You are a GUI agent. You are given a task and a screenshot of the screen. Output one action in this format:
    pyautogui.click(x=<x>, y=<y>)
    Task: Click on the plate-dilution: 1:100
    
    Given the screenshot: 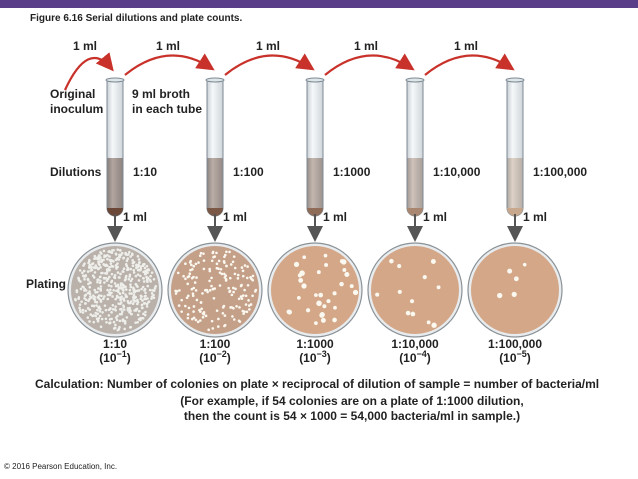 What is the action you would take?
    pyautogui.click(x=215, y=344)
    